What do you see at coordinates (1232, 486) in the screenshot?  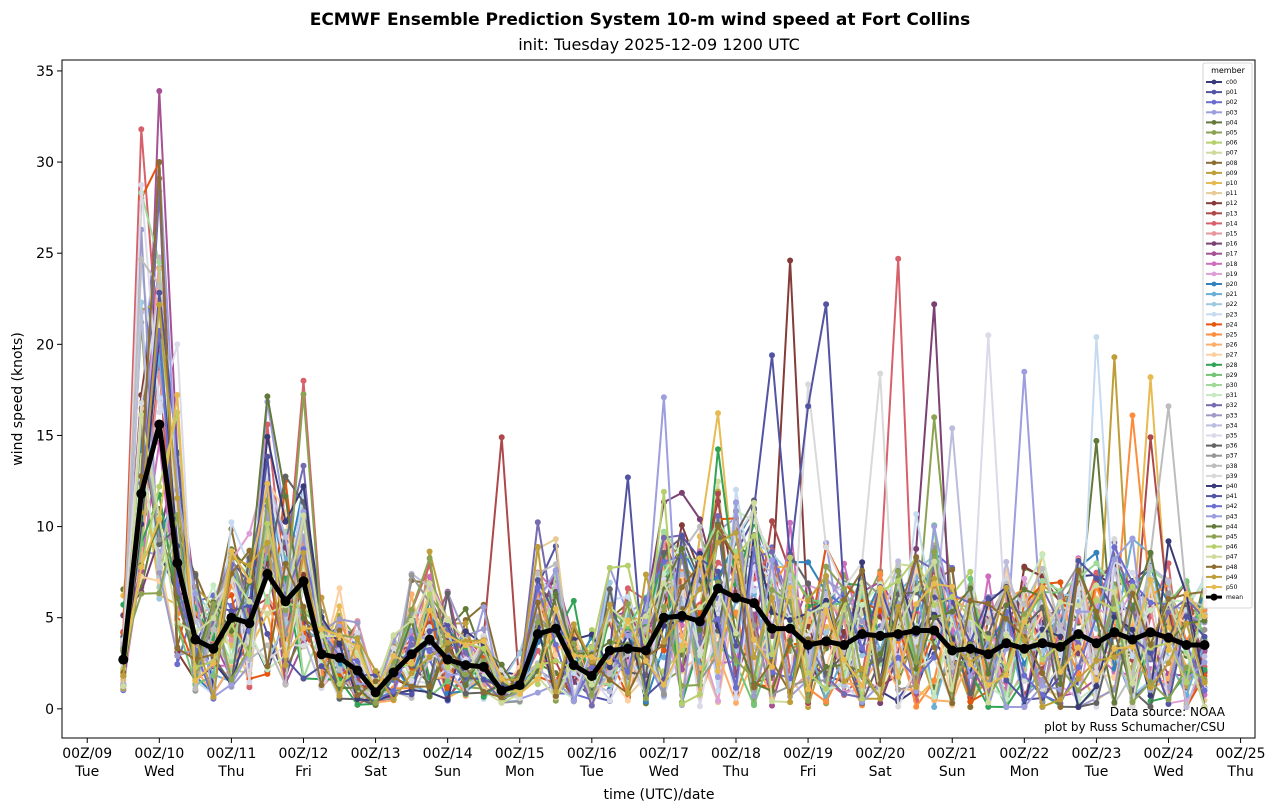 I see `legend-label: p40` at bounding box center [1232, 486].